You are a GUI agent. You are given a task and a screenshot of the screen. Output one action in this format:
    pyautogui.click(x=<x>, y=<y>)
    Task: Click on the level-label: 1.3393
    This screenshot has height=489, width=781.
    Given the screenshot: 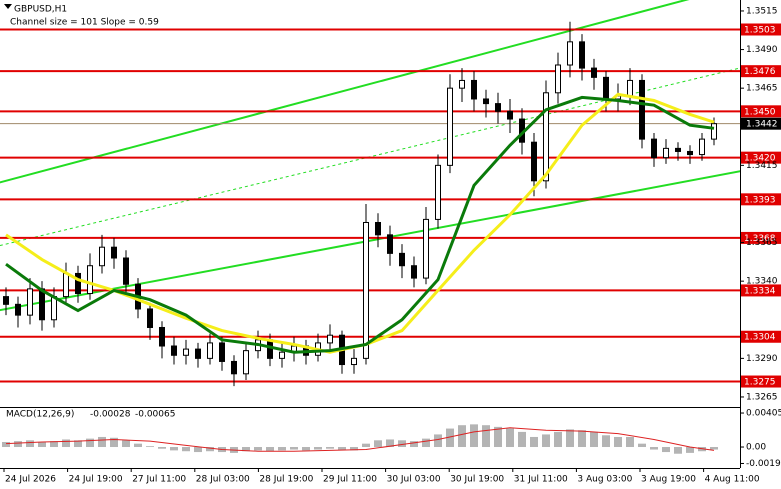 What is the action you would take?
    pyautogui.click(x=760, y=200)
    